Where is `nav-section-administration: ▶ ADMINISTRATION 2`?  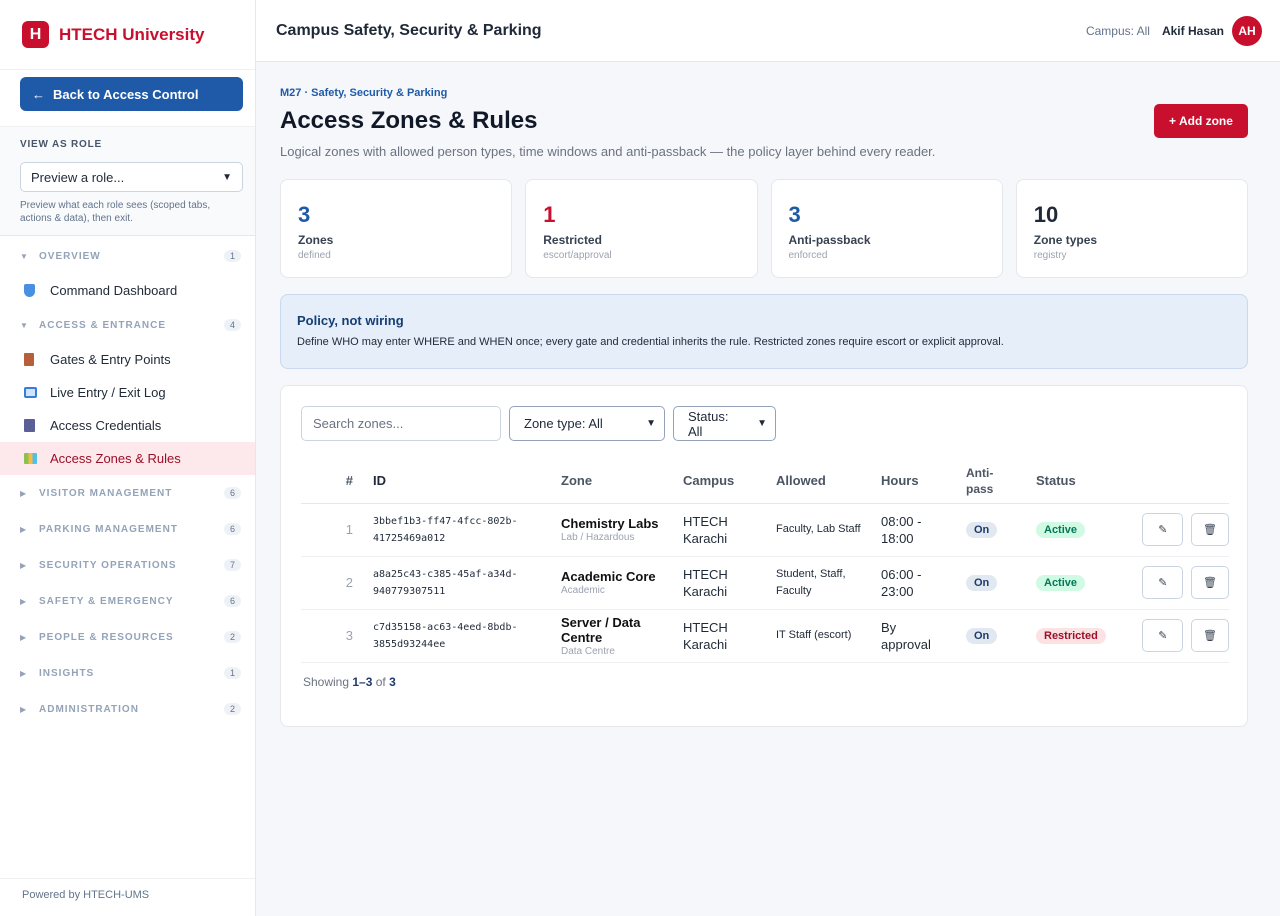 nav-section-administration: ▶ ADMINISTRATION 2 is located at coordinates (127, 709).